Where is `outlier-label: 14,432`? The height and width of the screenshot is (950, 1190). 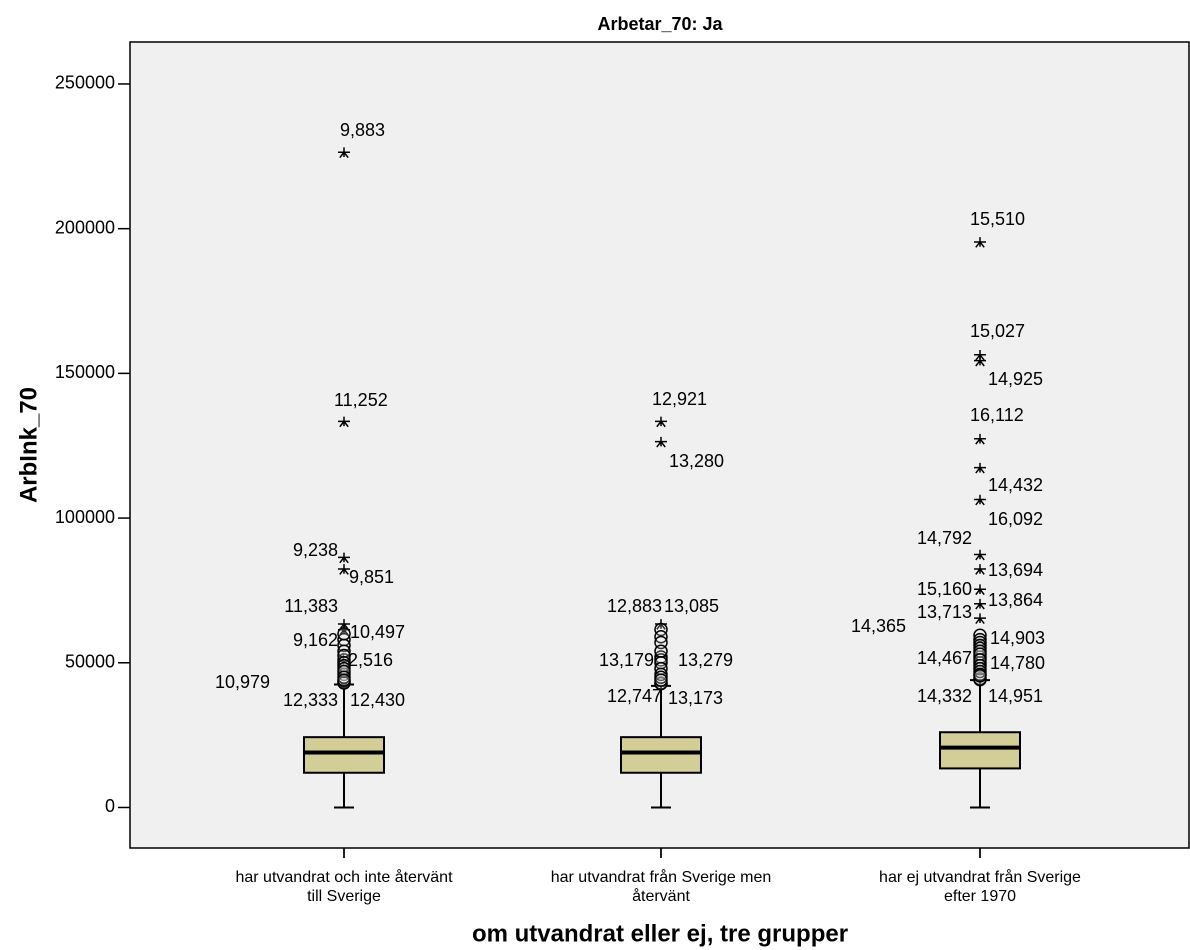
outlier-label: 14,432 is located at coordinates (1015, 485).